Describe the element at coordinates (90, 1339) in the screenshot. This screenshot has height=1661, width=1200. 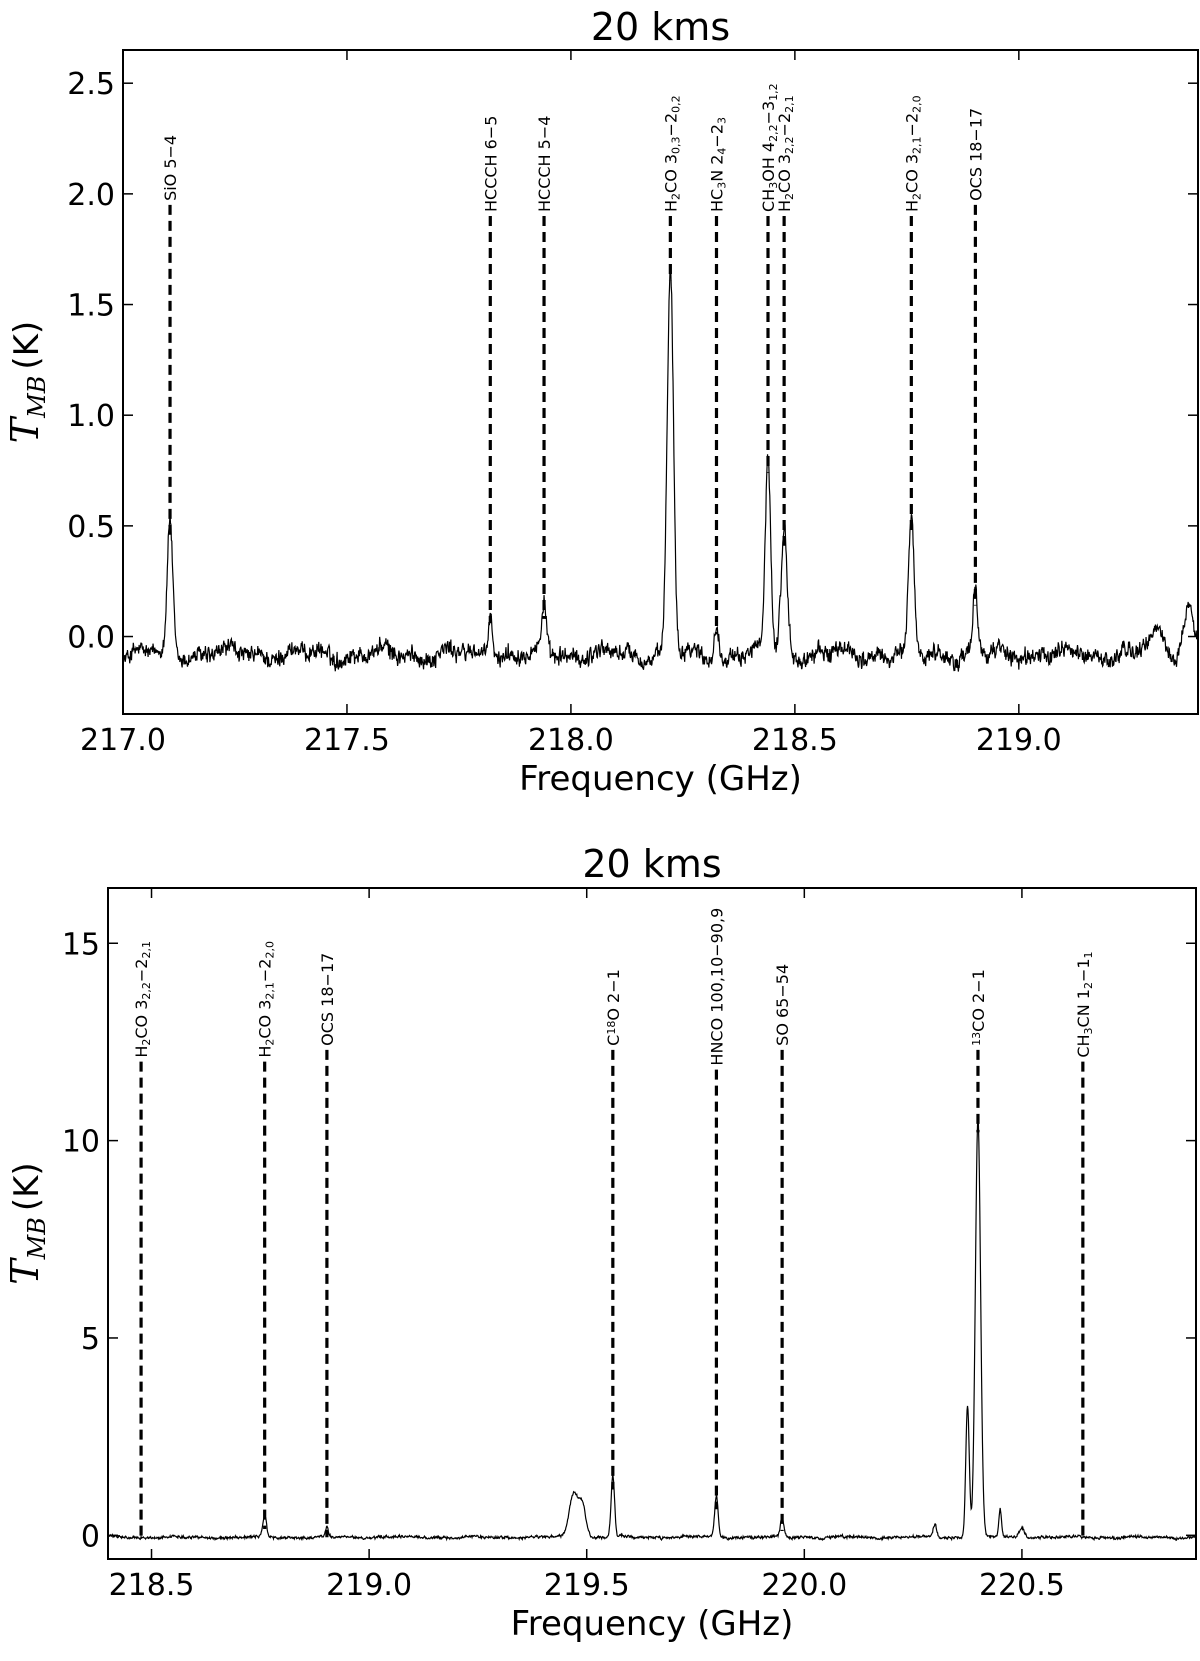
I see `y-tick-label: 5` at that location.